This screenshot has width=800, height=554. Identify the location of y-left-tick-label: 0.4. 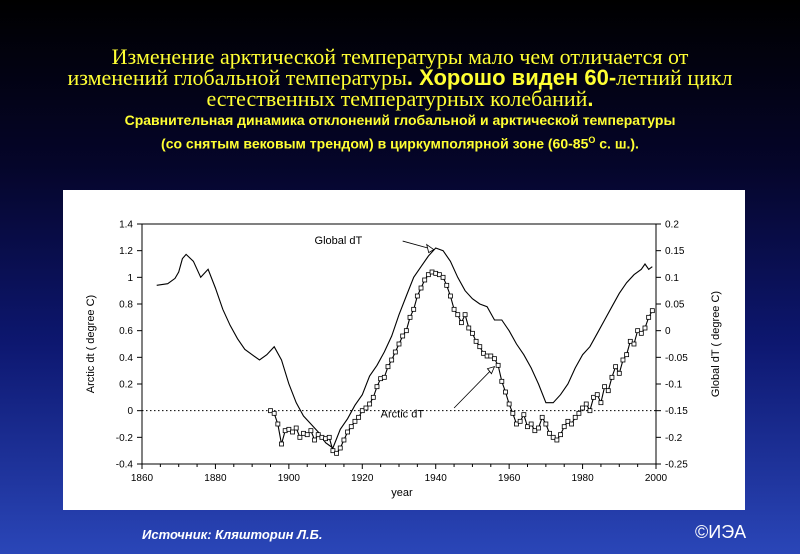
(126, 358).